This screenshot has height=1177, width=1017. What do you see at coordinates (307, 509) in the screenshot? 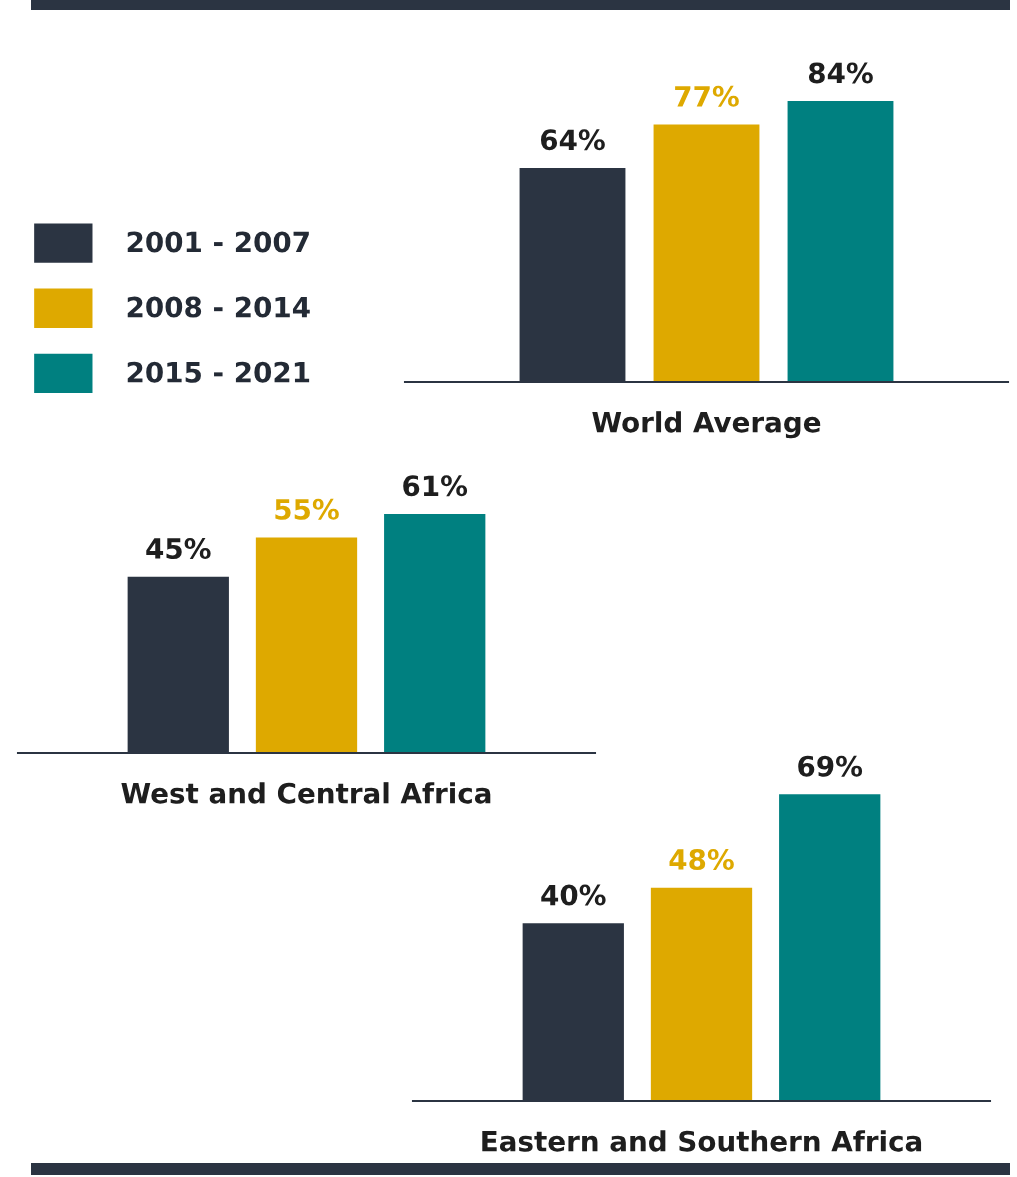
I see `data-label: 55%` at bounding box center [307, 509].